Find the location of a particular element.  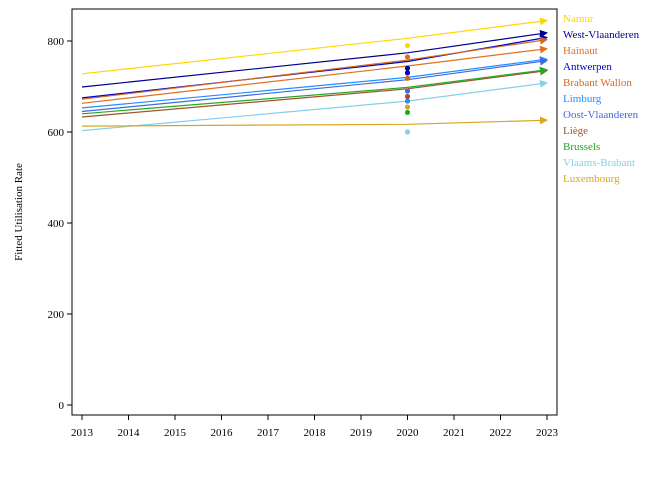

series-line-brabant-wallon is located at coordinates (314, 68).